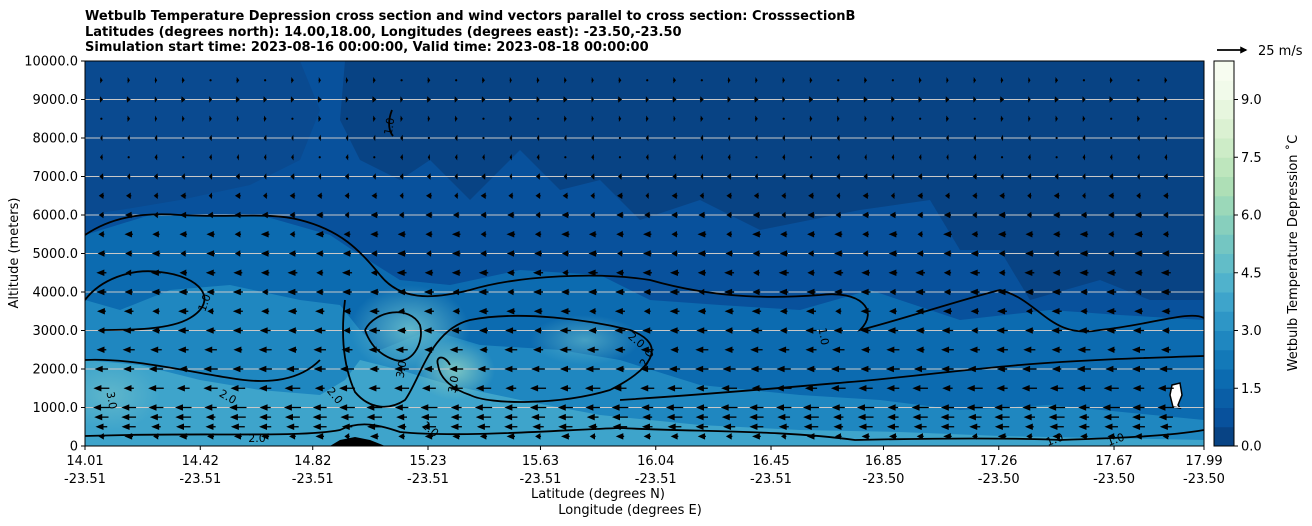  What do you see at coordinates (598, 494) in the screenshot?
I see `x-axis-label-lat: Latitude (degrees N)` at bounding box center [598, 494].